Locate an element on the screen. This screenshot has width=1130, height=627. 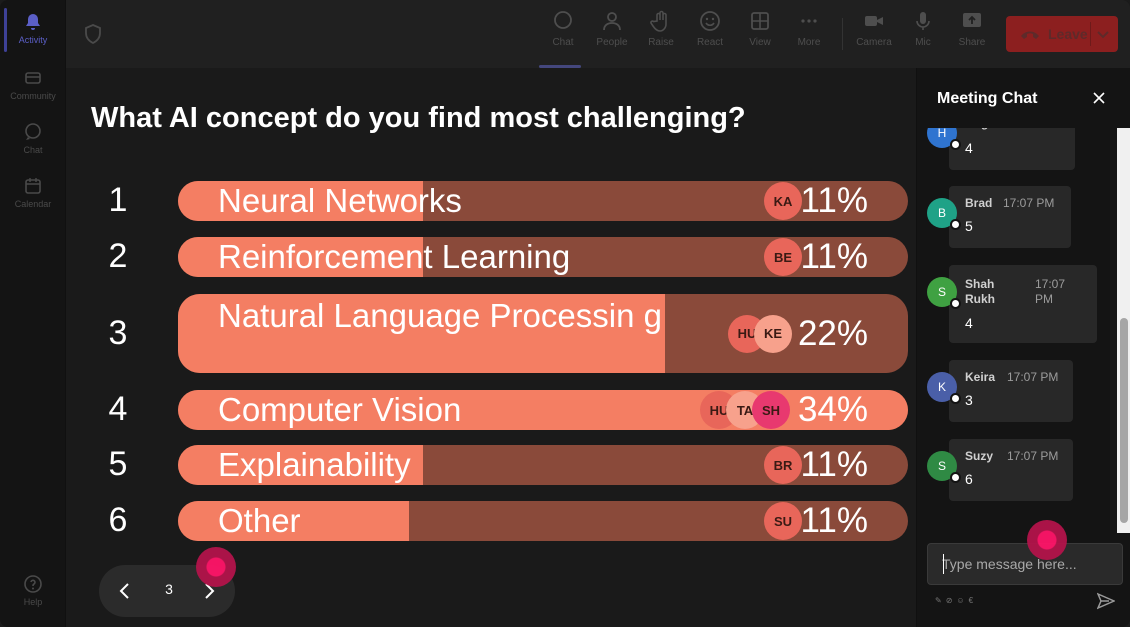
chat-icon is located at coordinates (33, 131).